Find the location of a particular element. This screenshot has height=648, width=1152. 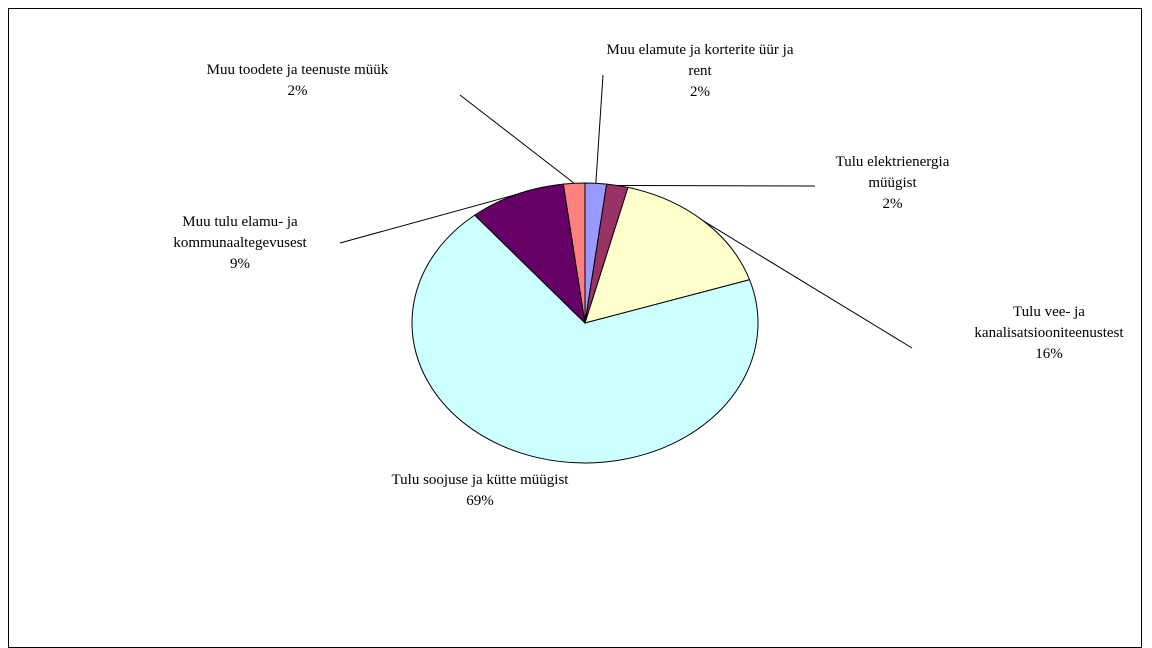

category-label: Muu elamute ja korterite üür ja rent is located at coordinates (700, 60).